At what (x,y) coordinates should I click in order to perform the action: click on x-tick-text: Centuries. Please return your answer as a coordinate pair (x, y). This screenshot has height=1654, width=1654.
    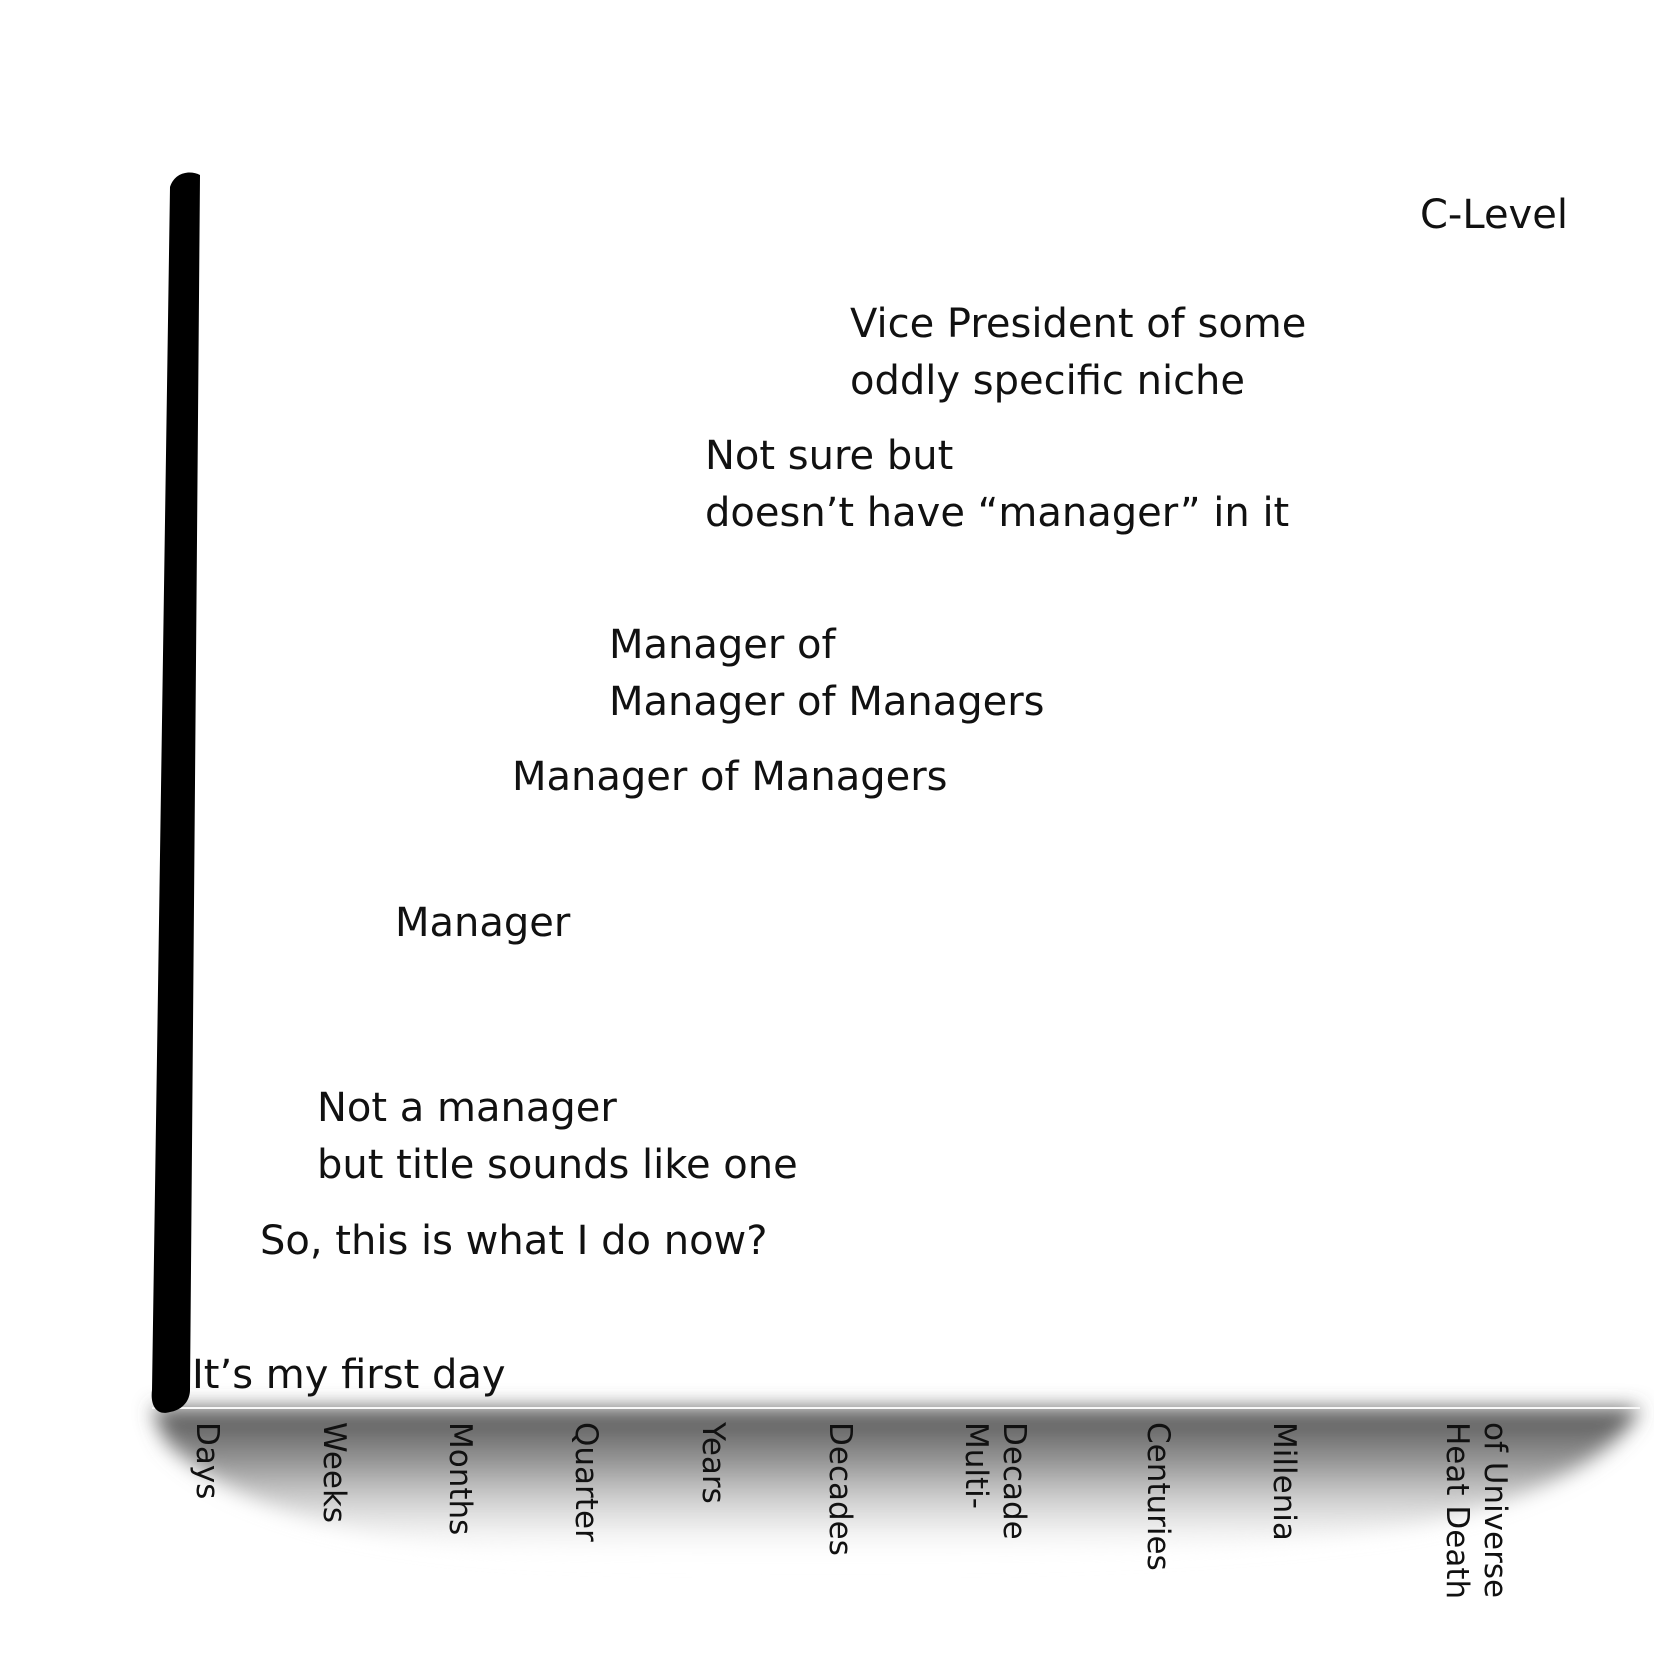
    Looking at the image, I should click on (1158, 1496).